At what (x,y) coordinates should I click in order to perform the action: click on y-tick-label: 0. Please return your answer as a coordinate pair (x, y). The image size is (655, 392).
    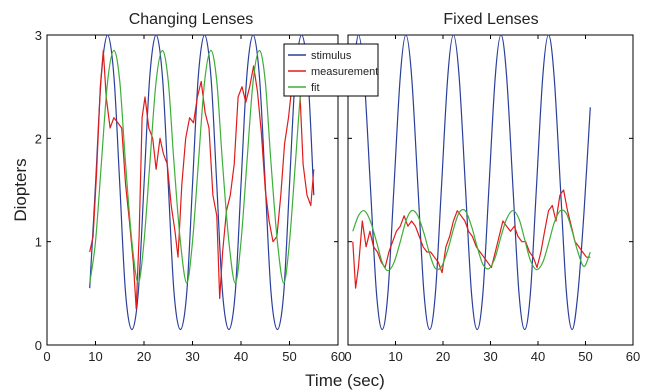
    Looking at the image, I should click on (38, 345).